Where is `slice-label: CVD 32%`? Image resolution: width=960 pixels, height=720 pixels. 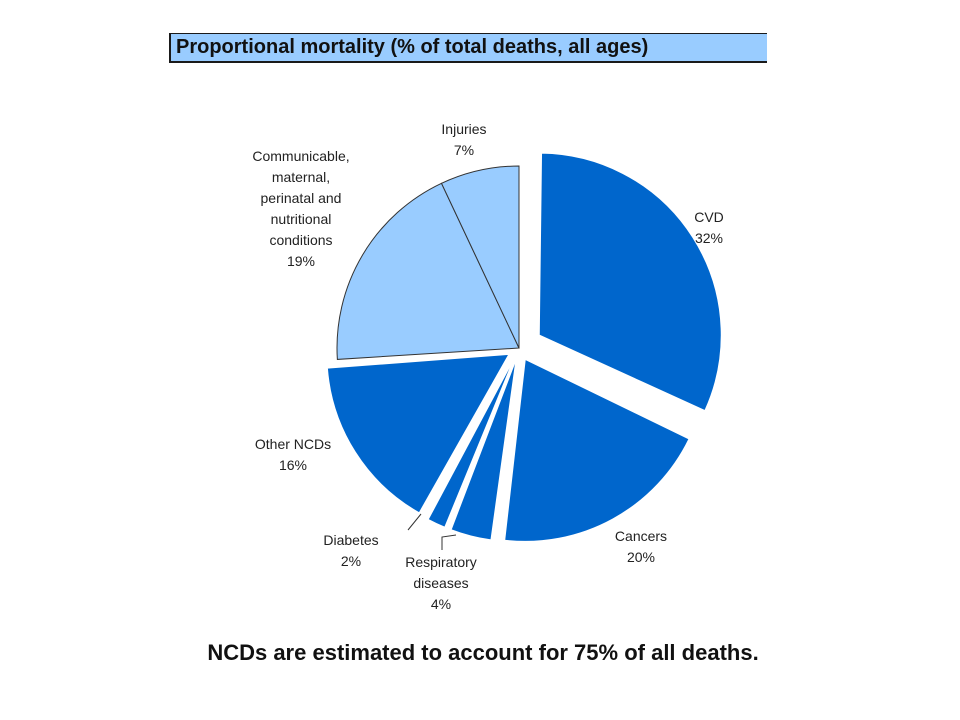
slice-label: CVD 32% is located at coordinates (709, 227).